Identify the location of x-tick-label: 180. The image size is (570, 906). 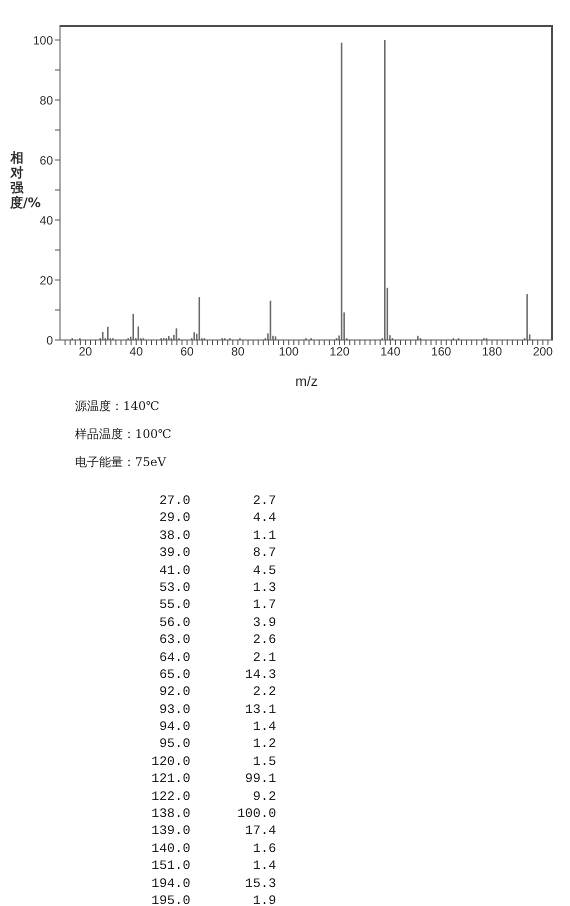
(492, 351).